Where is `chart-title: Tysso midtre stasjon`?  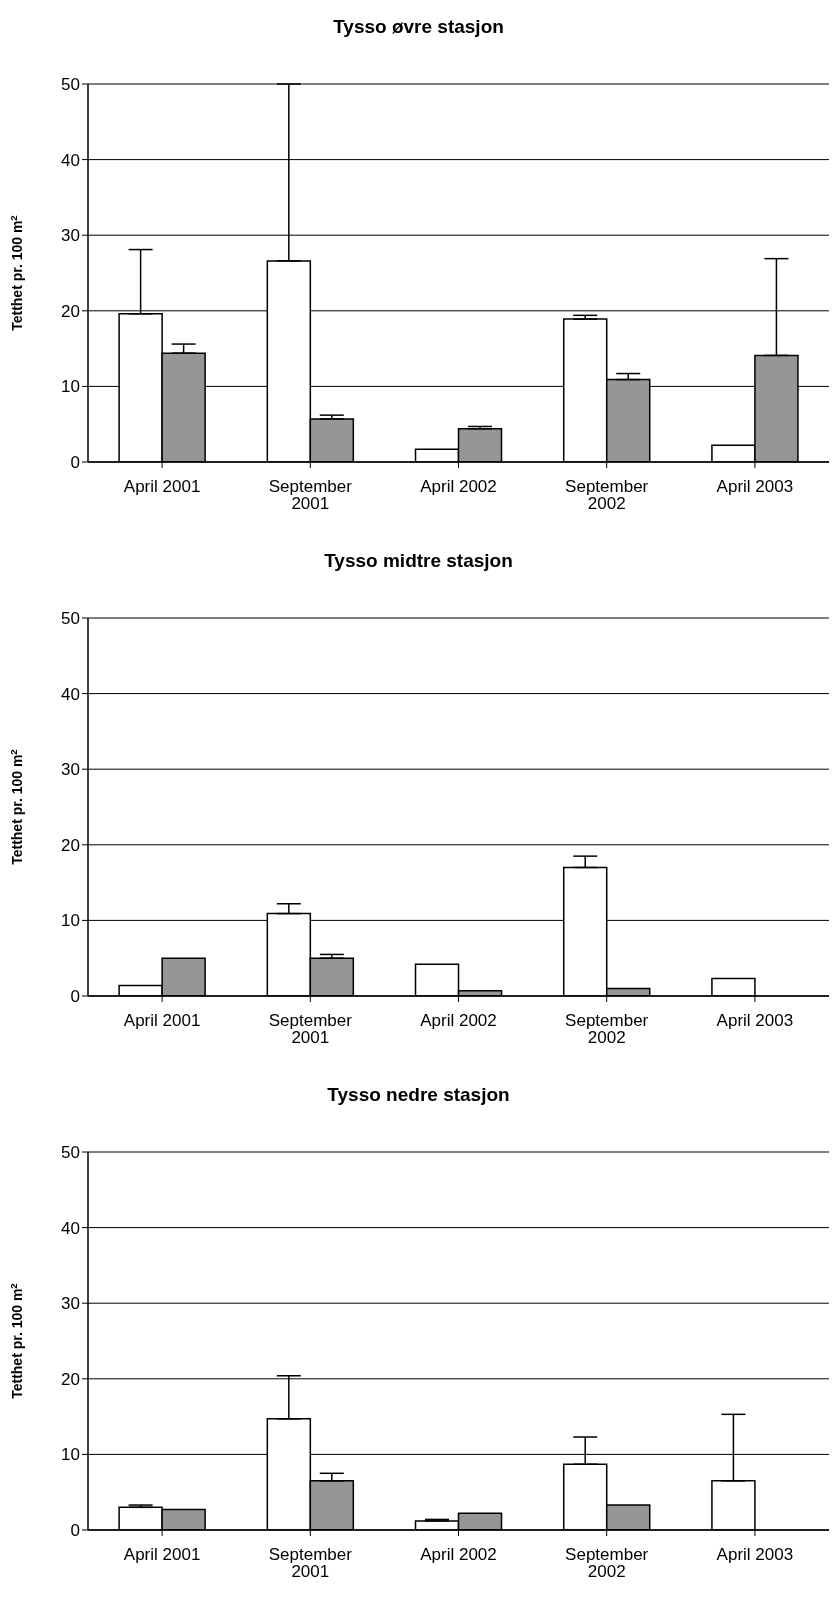 chart-title: Tysso midtre stasjon is located at coordinates (418, 561).